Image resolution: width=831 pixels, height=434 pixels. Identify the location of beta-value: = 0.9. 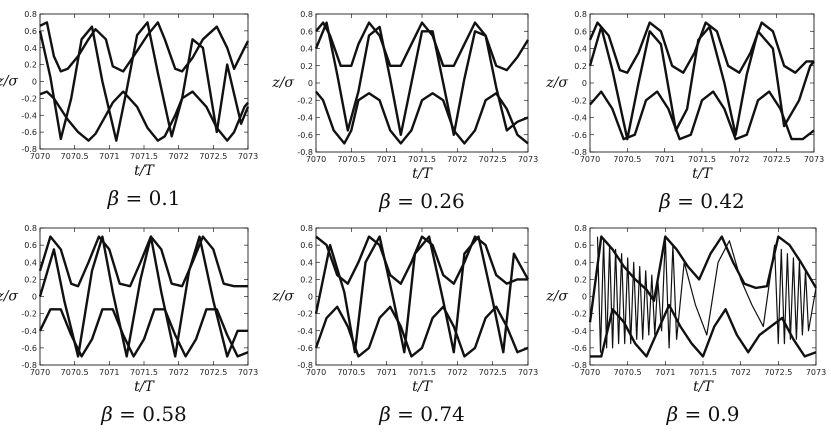
(708, 414).